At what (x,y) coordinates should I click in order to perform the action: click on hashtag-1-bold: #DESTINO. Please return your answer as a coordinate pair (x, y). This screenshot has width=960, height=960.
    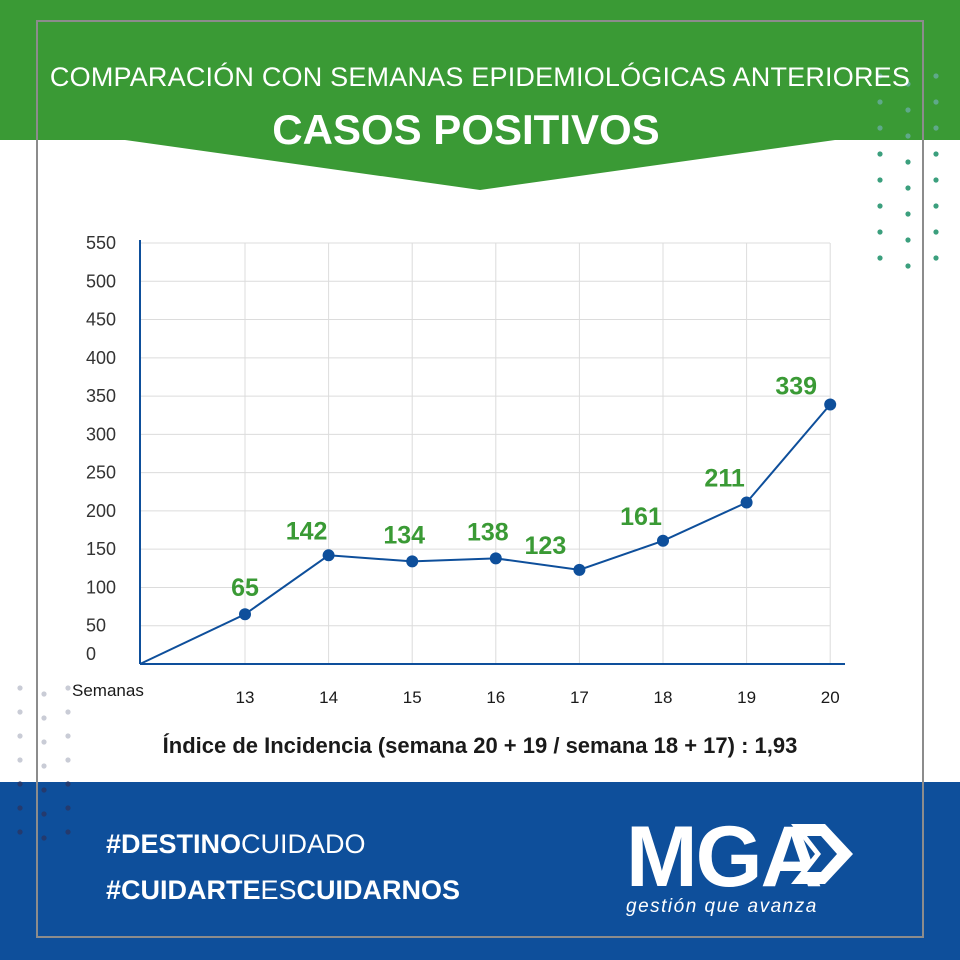
    Looking at the image, I should click on (174, 844).